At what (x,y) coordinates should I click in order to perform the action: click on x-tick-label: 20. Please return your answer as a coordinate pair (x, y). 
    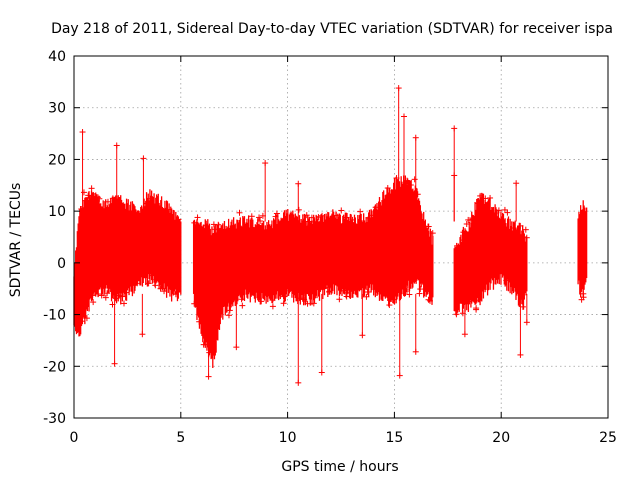
    Looking at the image, I should click on (501, 438).